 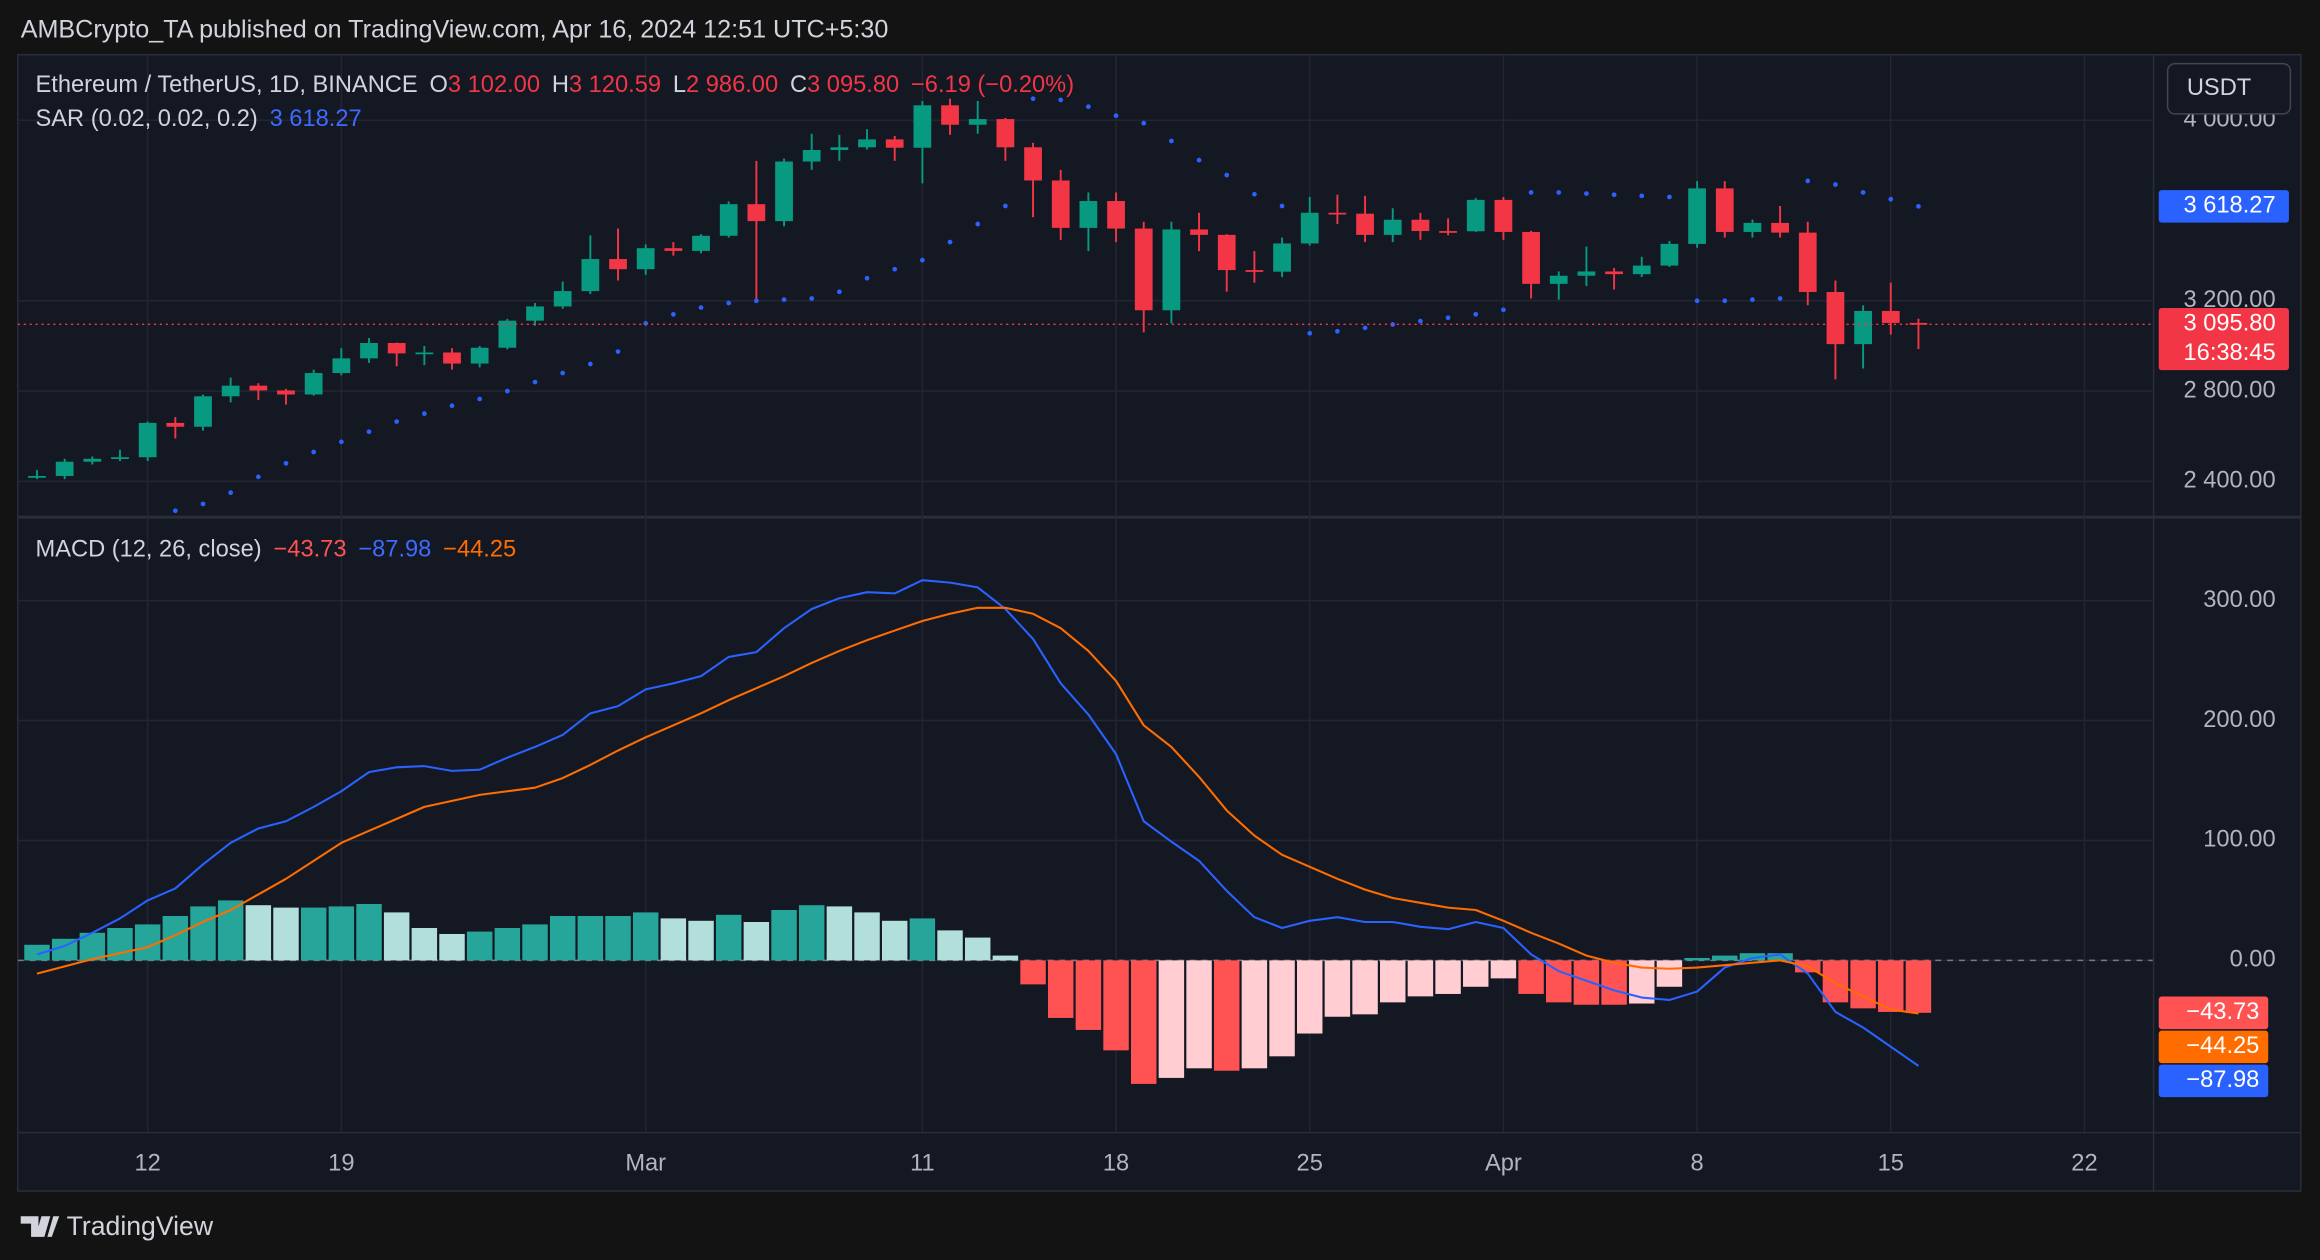 I want to click on macd-tag-label: −87.98, so click(x=2222, y=1080).